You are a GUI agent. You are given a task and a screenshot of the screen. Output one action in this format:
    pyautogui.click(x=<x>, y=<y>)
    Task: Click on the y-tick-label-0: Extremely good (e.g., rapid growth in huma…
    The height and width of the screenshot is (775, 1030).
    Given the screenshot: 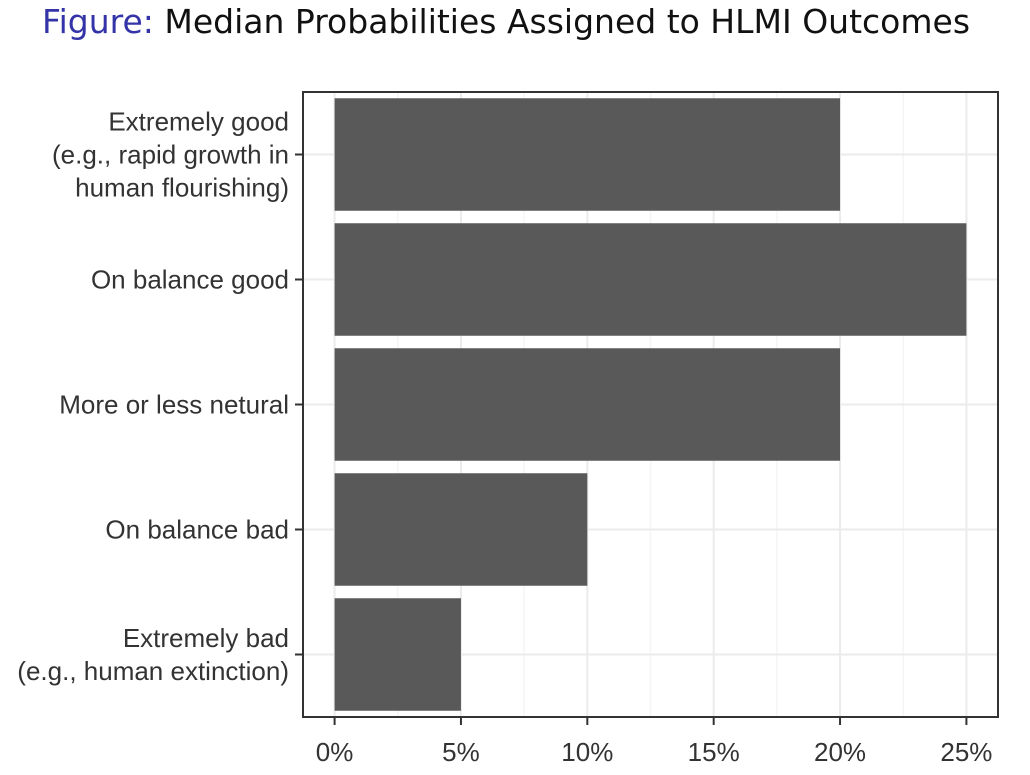 What is the action you would take?
    pyautogui.click(x=170, y=155)
    